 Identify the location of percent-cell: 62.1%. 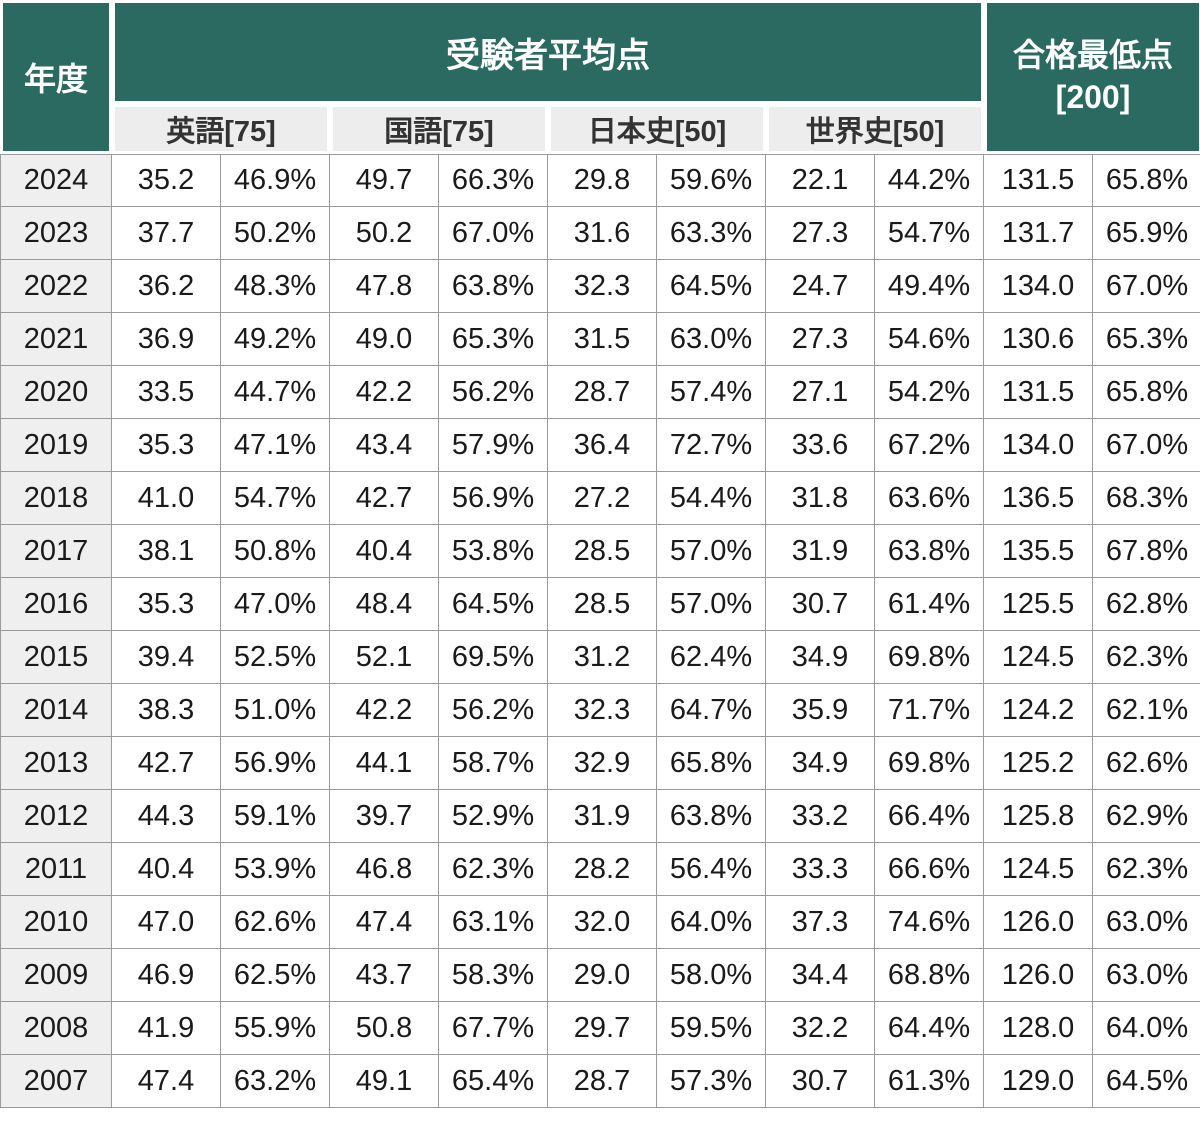
(1146, 710).